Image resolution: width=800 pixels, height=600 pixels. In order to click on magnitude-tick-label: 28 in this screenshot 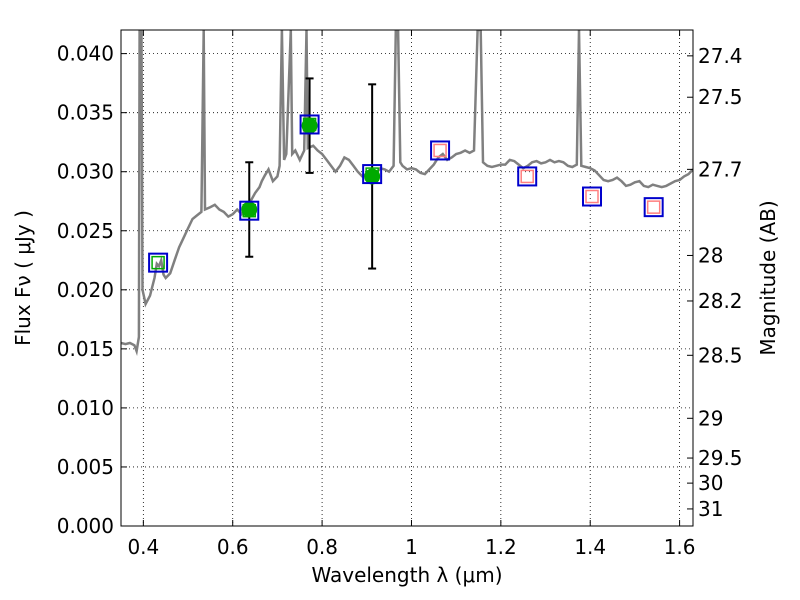, I will do `click(710, 255)`.